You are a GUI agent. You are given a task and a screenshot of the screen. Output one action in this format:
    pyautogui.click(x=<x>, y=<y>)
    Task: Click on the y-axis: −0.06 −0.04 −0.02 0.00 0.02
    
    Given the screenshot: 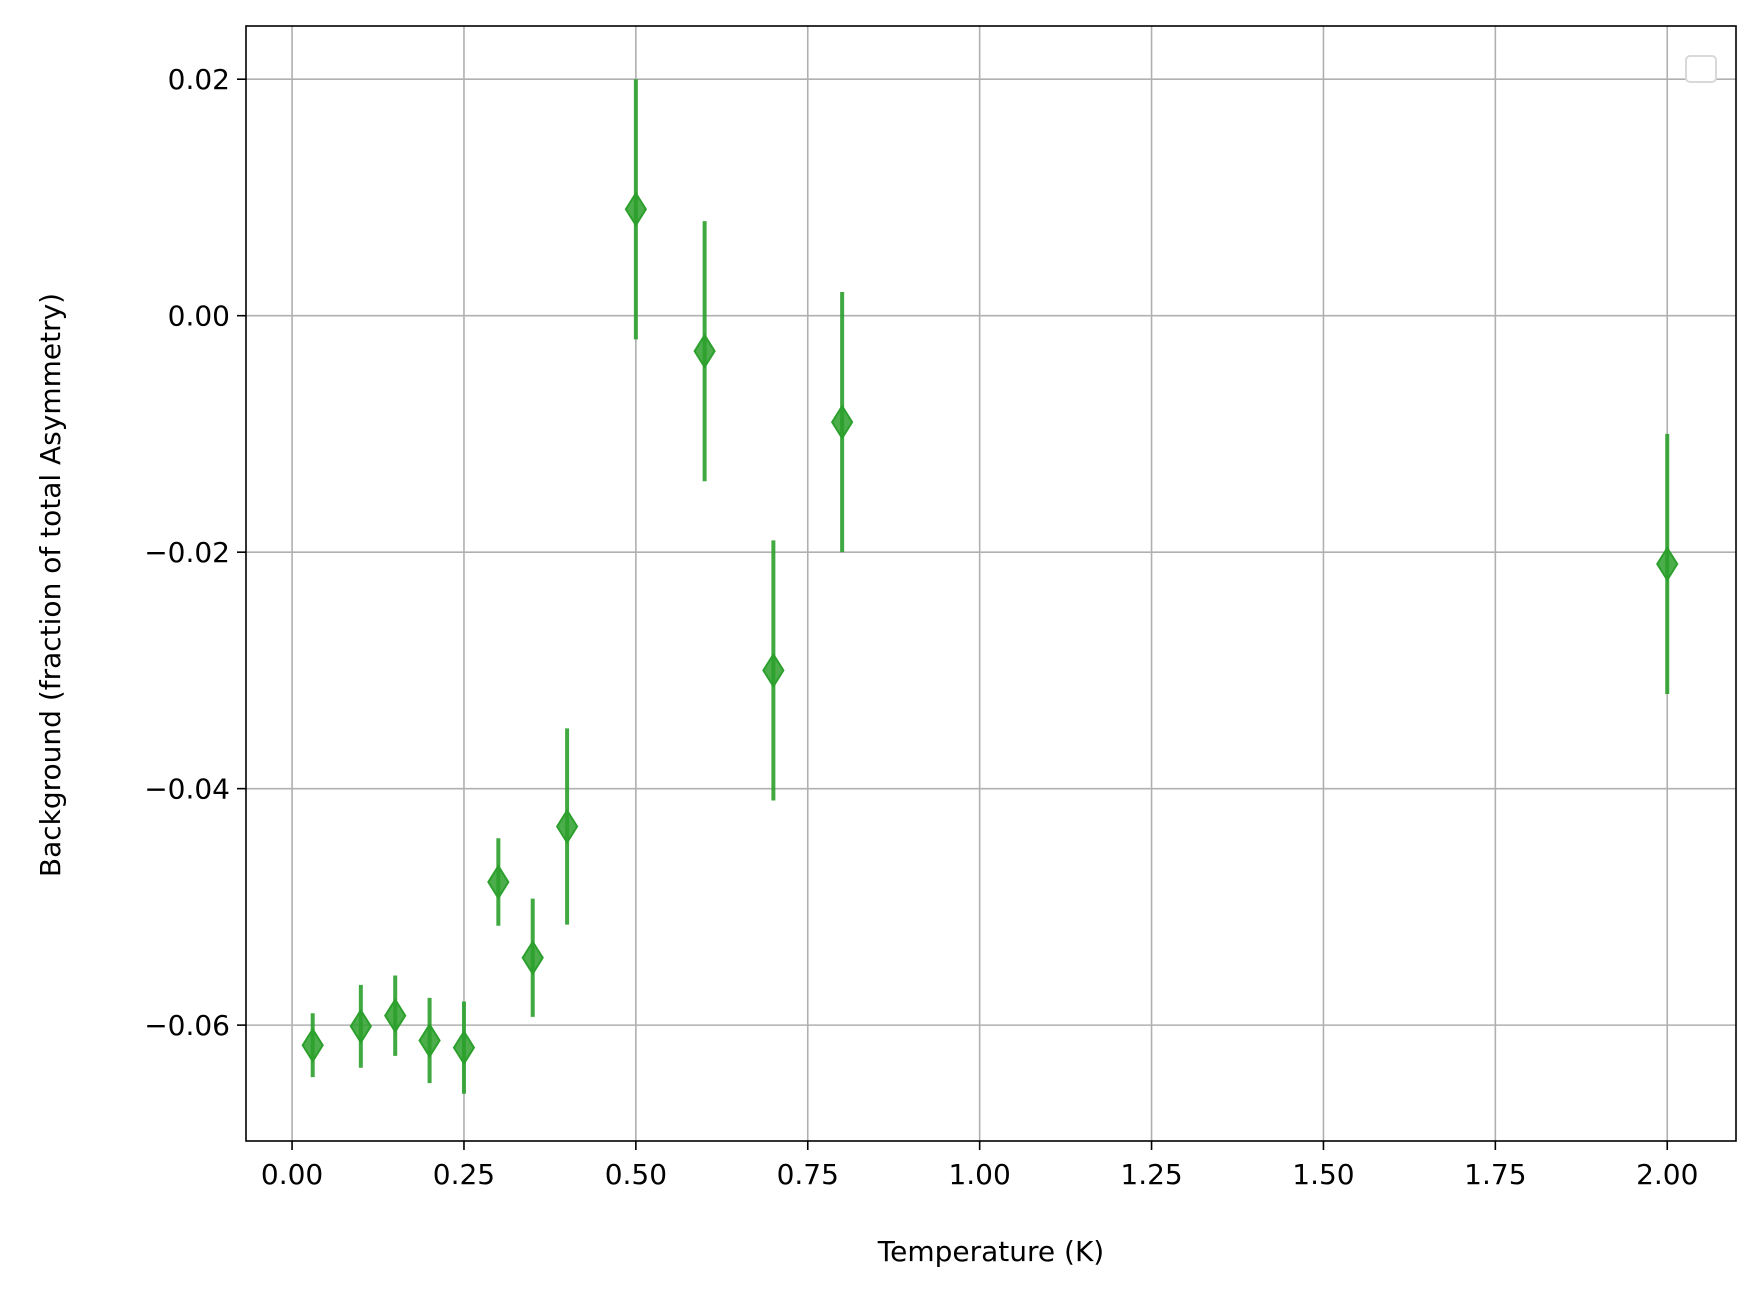 What is the action you would take?
    pyautogui.click(x=195, y=552)
    